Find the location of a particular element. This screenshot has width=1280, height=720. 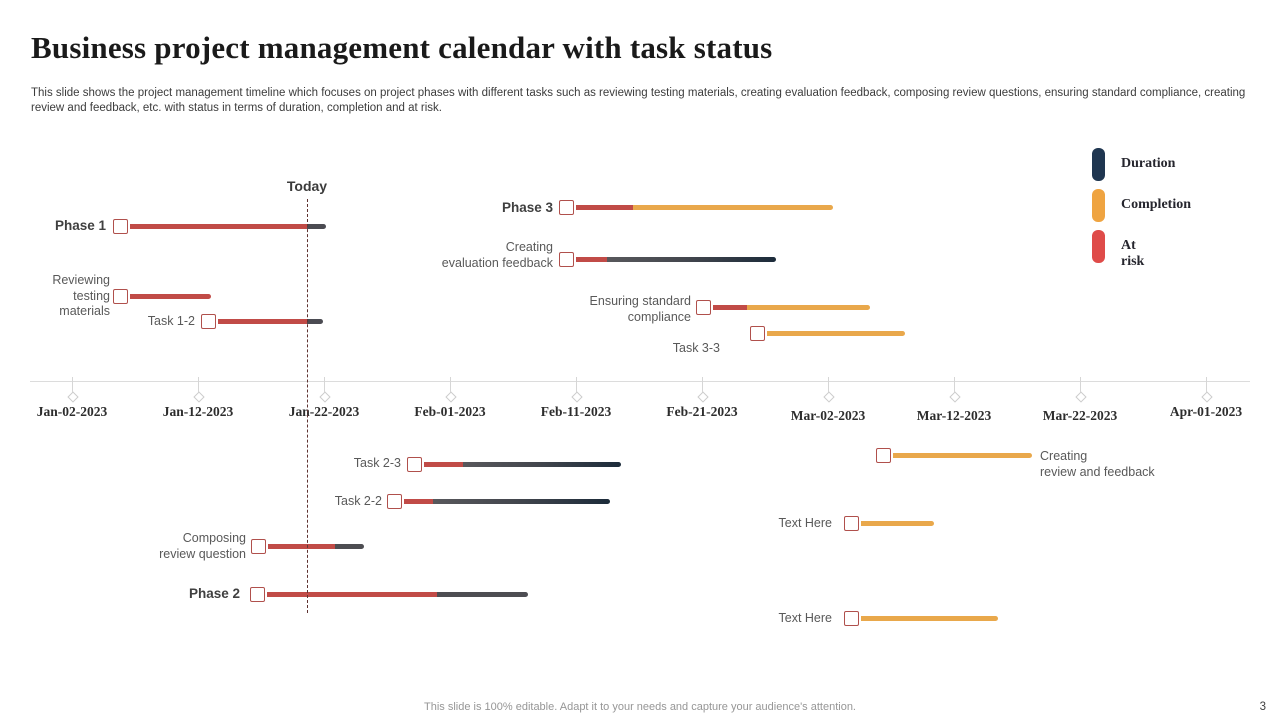

task-label-phase3: Phase 3 is located at coordinates (527, 207).